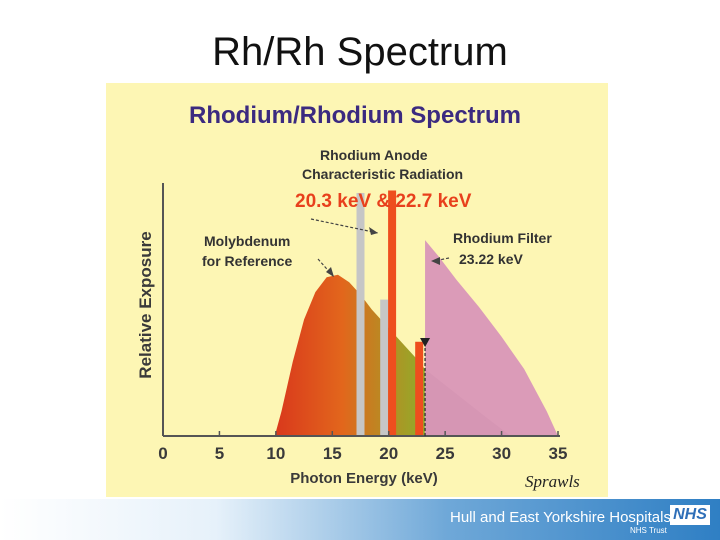 The image size is (720, 540). What do you see at coordinates (502, 238) in the screenshot?
I see `annotation-filter-line1: Rhodium Filter` at bounding box center [502, 238].